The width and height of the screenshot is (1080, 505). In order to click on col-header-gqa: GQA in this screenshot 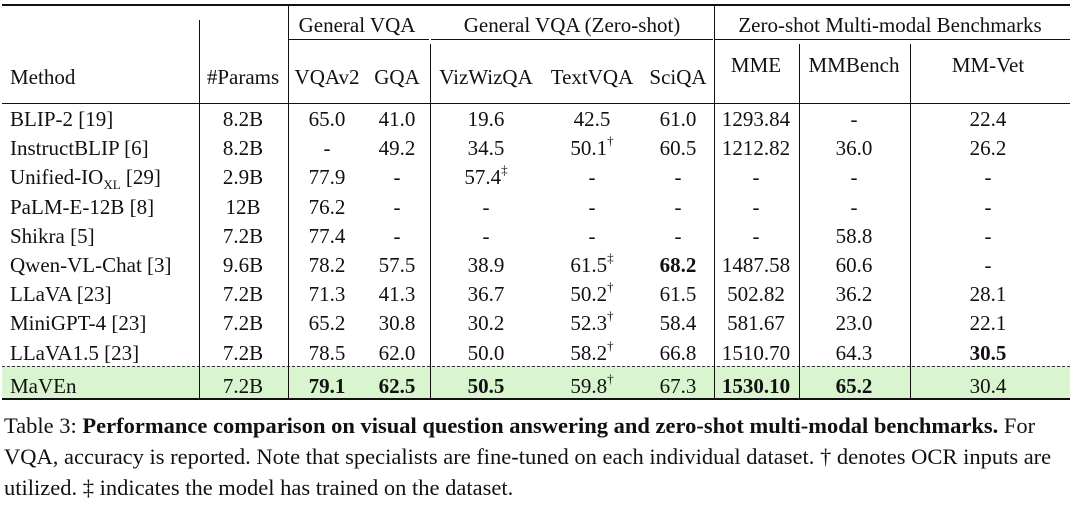, I will do `click(397, 77)`.